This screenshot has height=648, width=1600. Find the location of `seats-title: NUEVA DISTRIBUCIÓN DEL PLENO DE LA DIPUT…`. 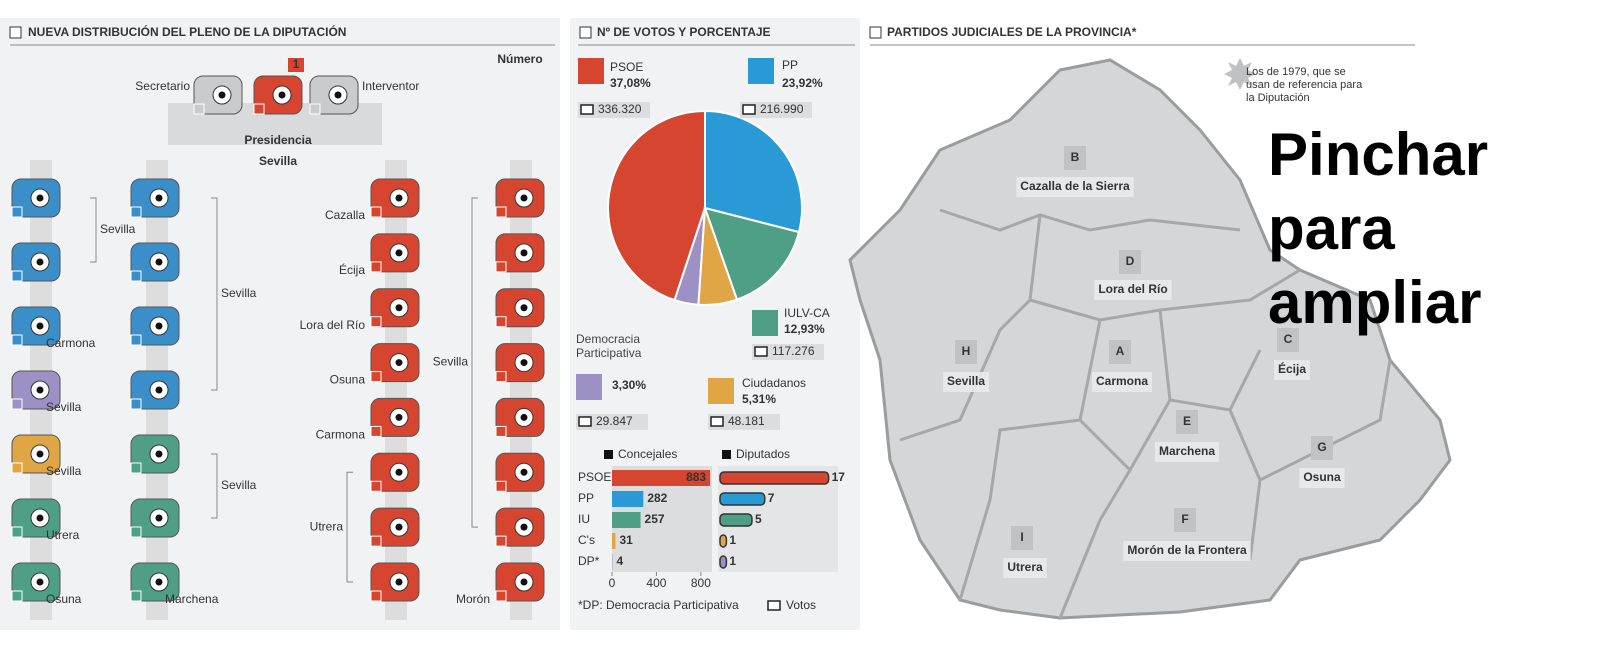

seats-title: NUEVA DISTRIBUCIÓN DEL PLENO DE LA DIPUT… is located at coordinates (187, 31).